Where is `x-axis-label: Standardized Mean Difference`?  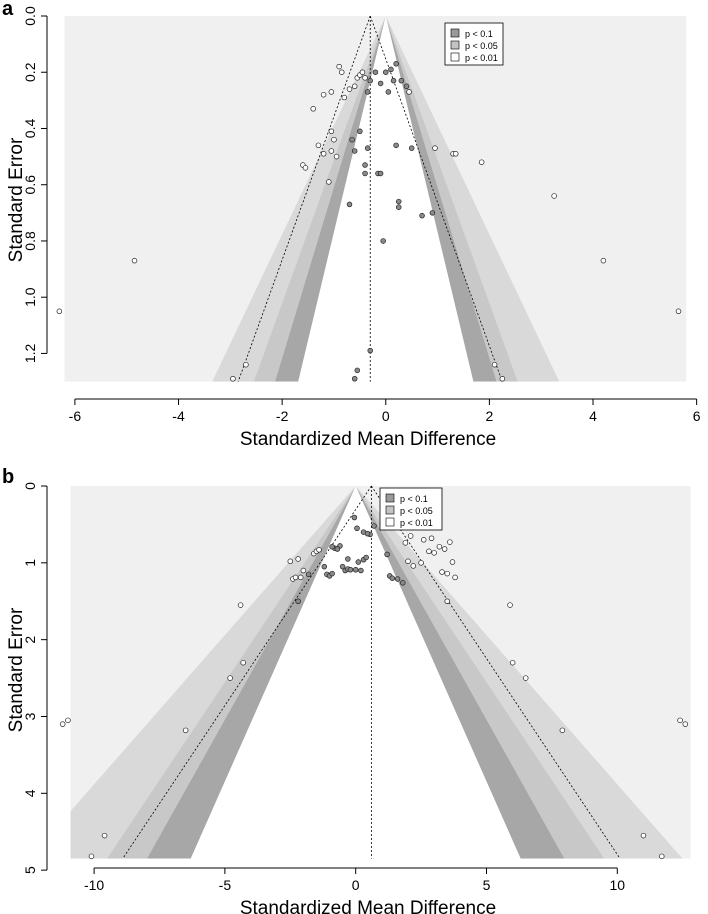
x-axis-label: Standardized Mean Difference is located at coordinates (368, 439).